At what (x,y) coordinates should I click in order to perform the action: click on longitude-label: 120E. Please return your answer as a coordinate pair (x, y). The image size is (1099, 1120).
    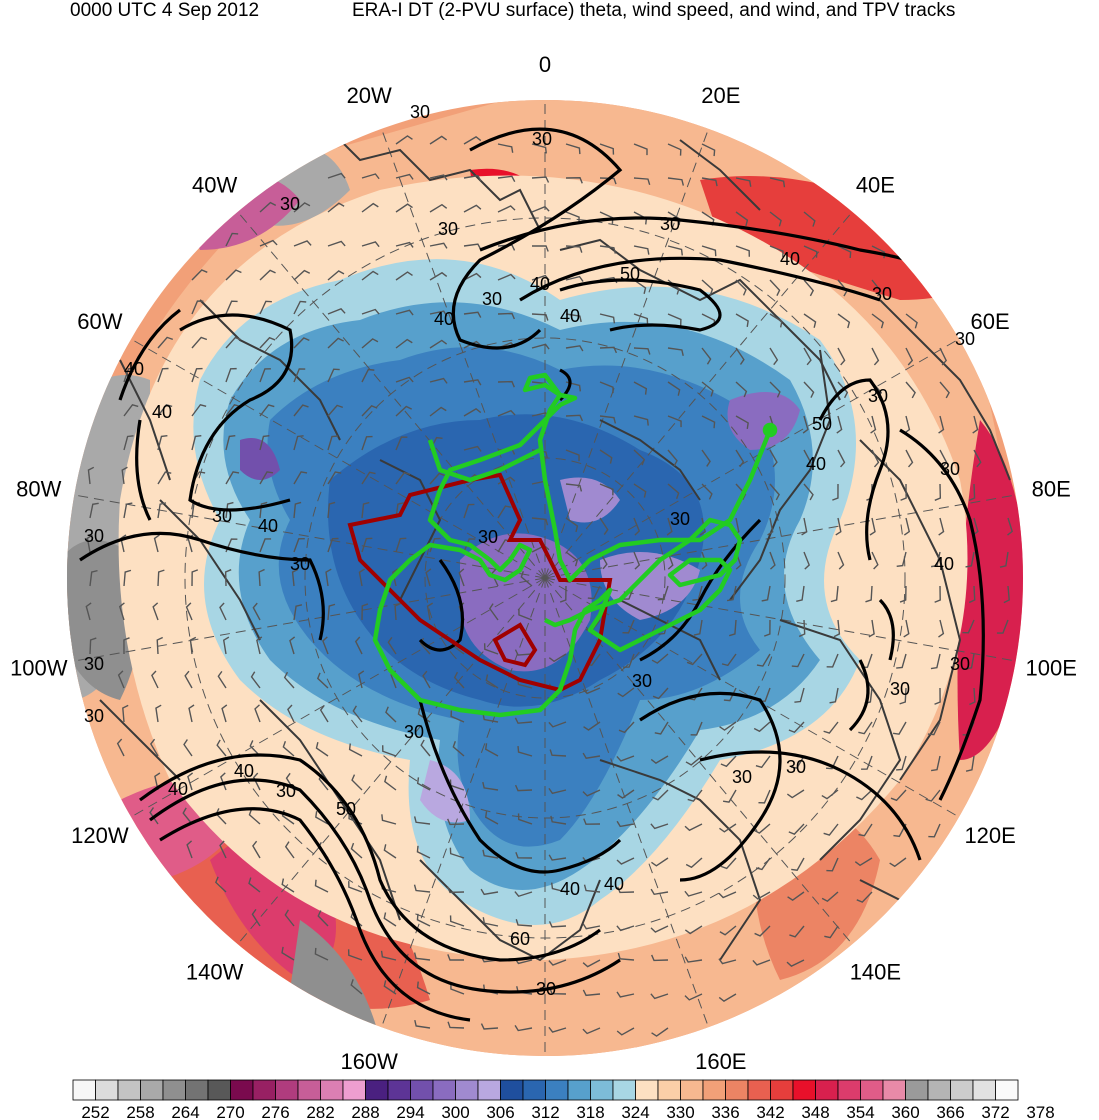
    Looking at the image, I should click on (989, 835).